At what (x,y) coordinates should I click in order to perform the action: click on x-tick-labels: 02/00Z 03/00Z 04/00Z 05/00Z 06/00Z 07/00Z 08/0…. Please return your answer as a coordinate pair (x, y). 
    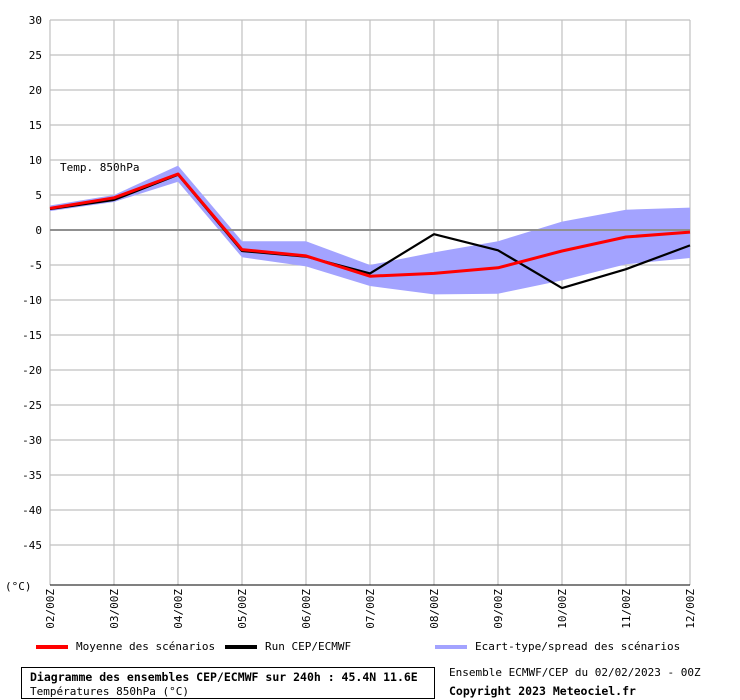
    Looking at the image, I should click on (370, 609).